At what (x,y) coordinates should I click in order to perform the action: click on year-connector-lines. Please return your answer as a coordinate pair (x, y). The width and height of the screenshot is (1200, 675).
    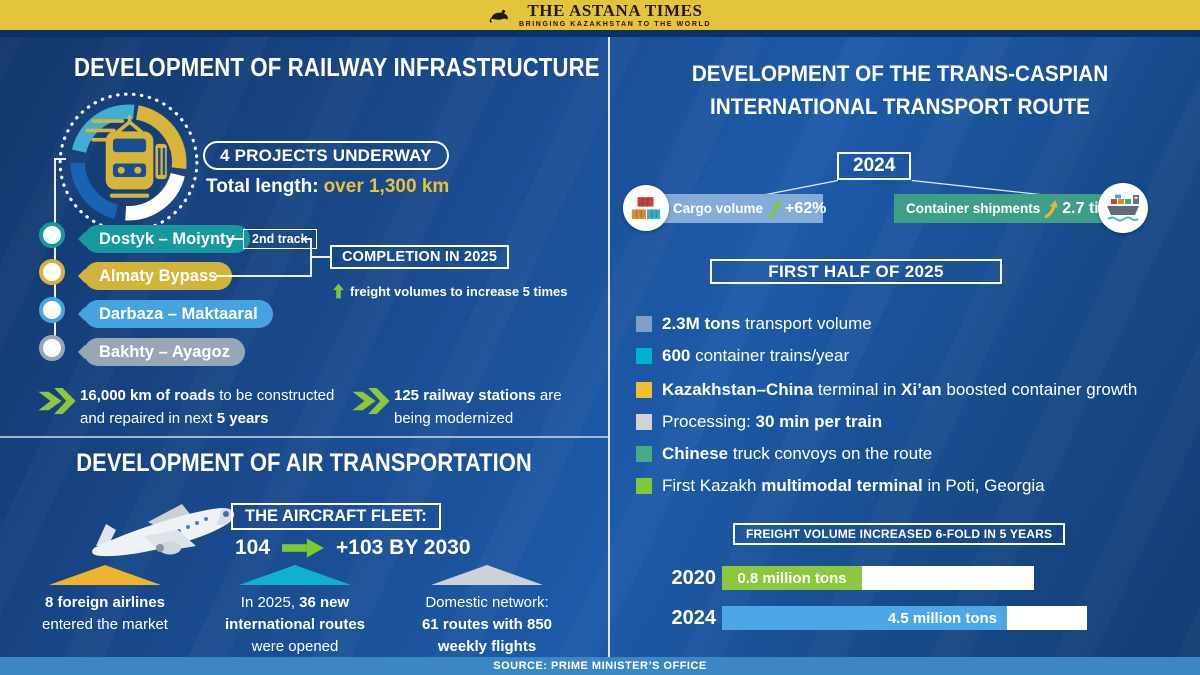
    Looking at the image, I should click on (903, 187).